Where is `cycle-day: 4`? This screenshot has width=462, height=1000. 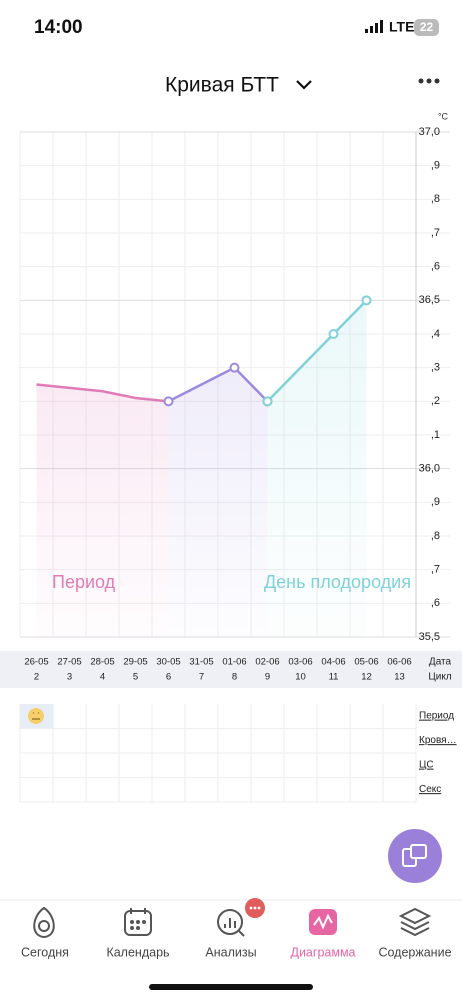 cycle-day: 4 is located at coordinates (102, 677).